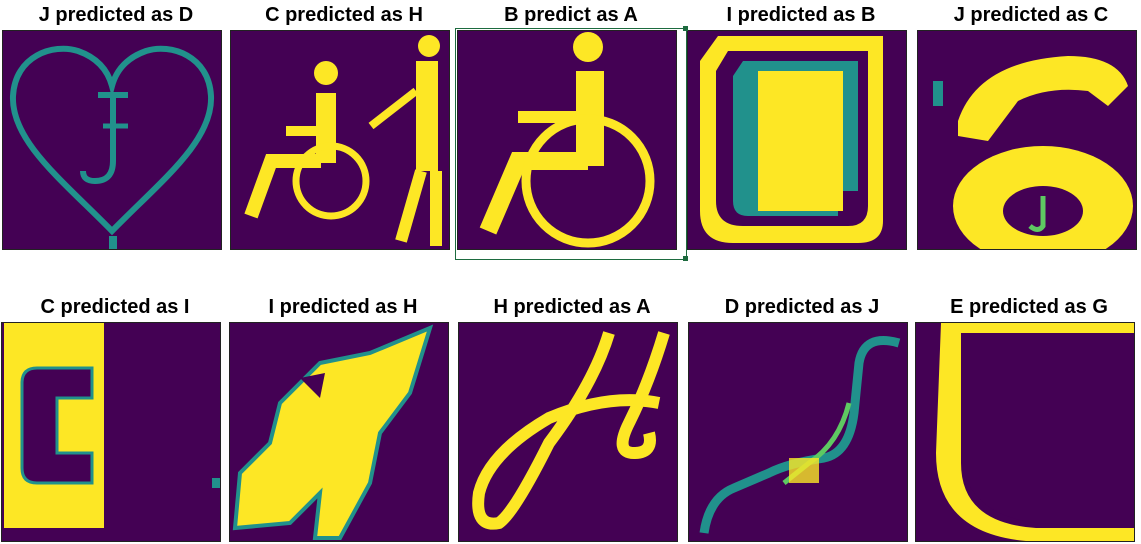  Describe the element at coordinates (798, 432) in the screenshot. I see `wavy-line-icon` at that location.